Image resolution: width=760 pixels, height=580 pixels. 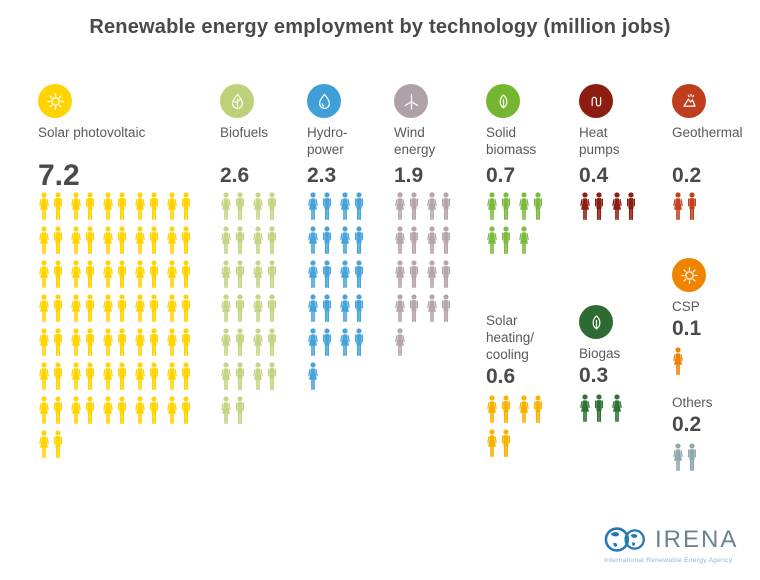 I want to click on category-label: CSP, so click(x=686, y=306).